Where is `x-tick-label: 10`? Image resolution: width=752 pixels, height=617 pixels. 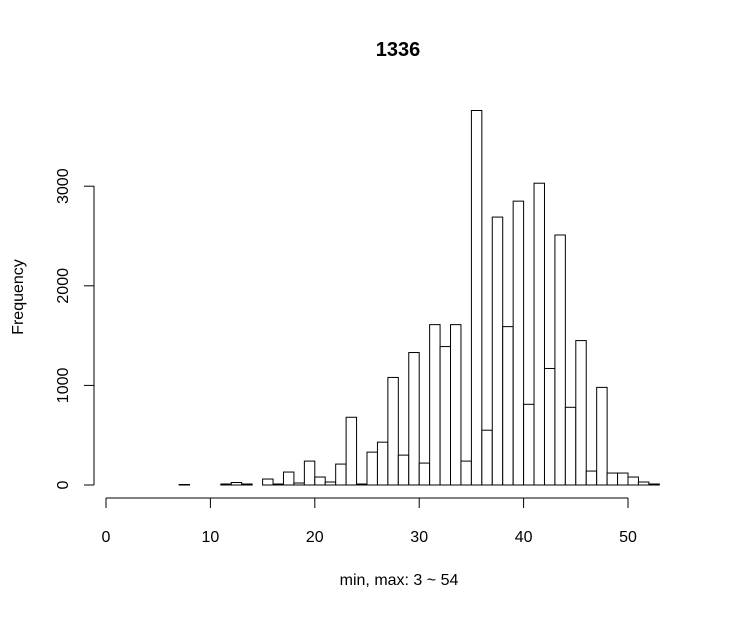
x-tick-label: 10 is located at coordinates (211, 537).